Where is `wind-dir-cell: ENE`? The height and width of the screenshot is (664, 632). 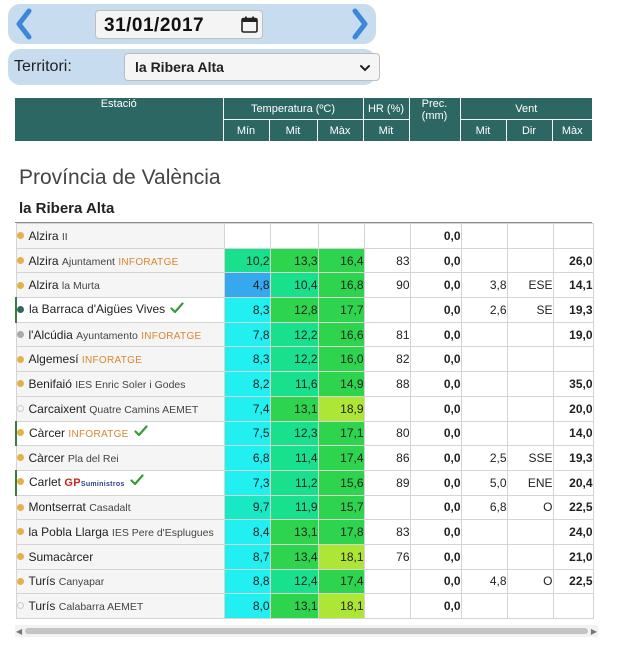
wind-dir-cell: ENE is located at coordinates (530, 482).